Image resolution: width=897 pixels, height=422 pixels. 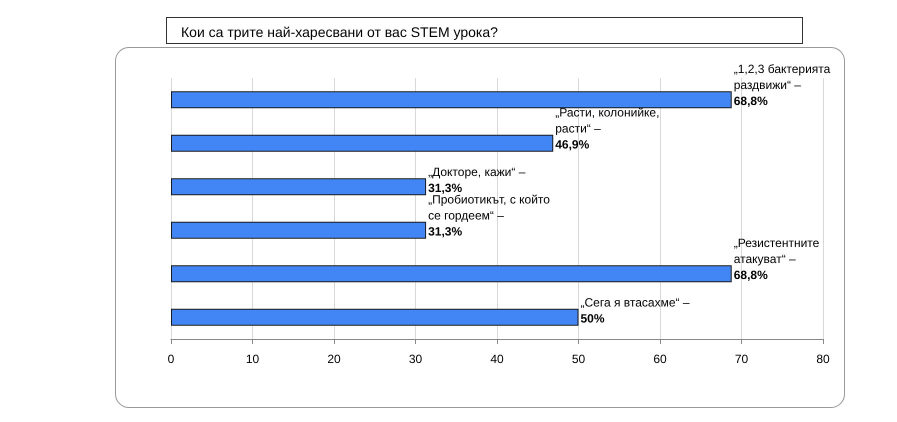 I want to click on x-tick-label: 30, so click(x=415, y=359).